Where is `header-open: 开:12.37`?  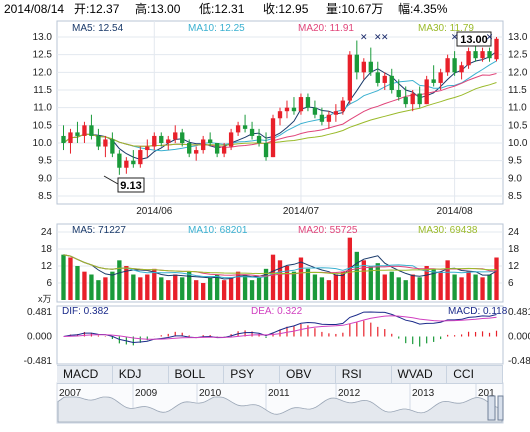 header-open: 开:12.37 is located at coordinates (97, 9).